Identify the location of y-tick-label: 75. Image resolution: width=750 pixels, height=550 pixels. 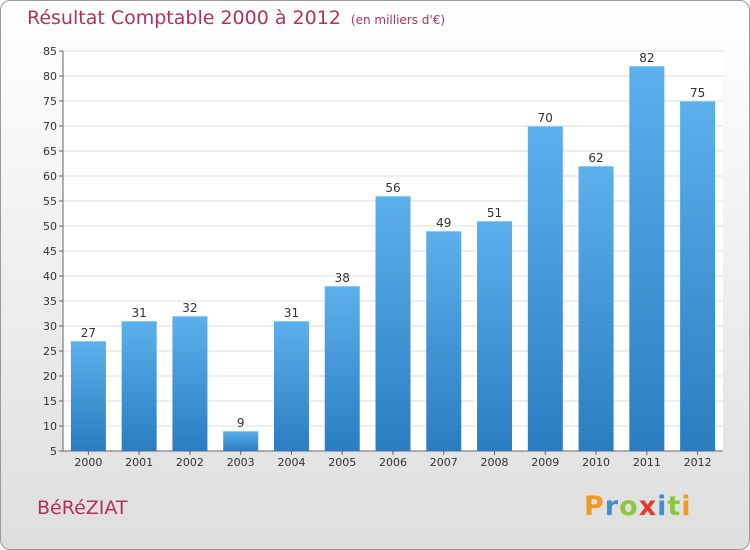
(50, 101).